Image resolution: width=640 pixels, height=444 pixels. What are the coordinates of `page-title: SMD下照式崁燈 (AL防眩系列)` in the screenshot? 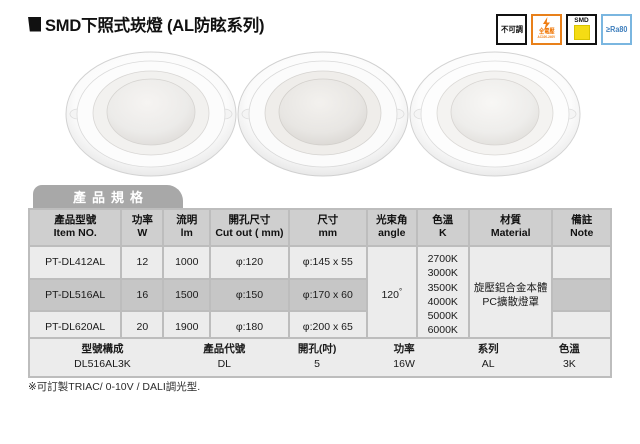 It's located at (146, 24).